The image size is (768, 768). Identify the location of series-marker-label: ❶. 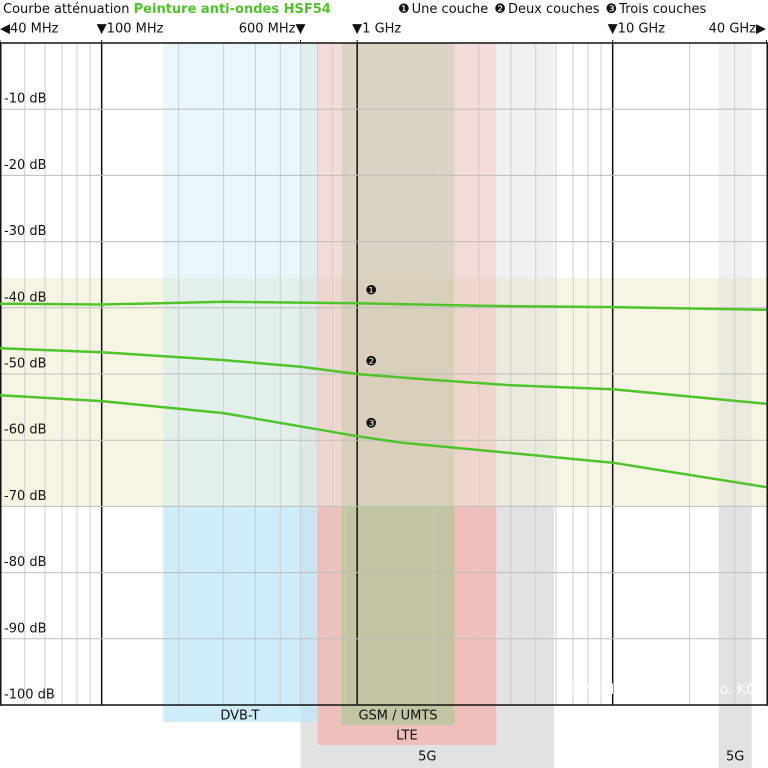
(371, 291).